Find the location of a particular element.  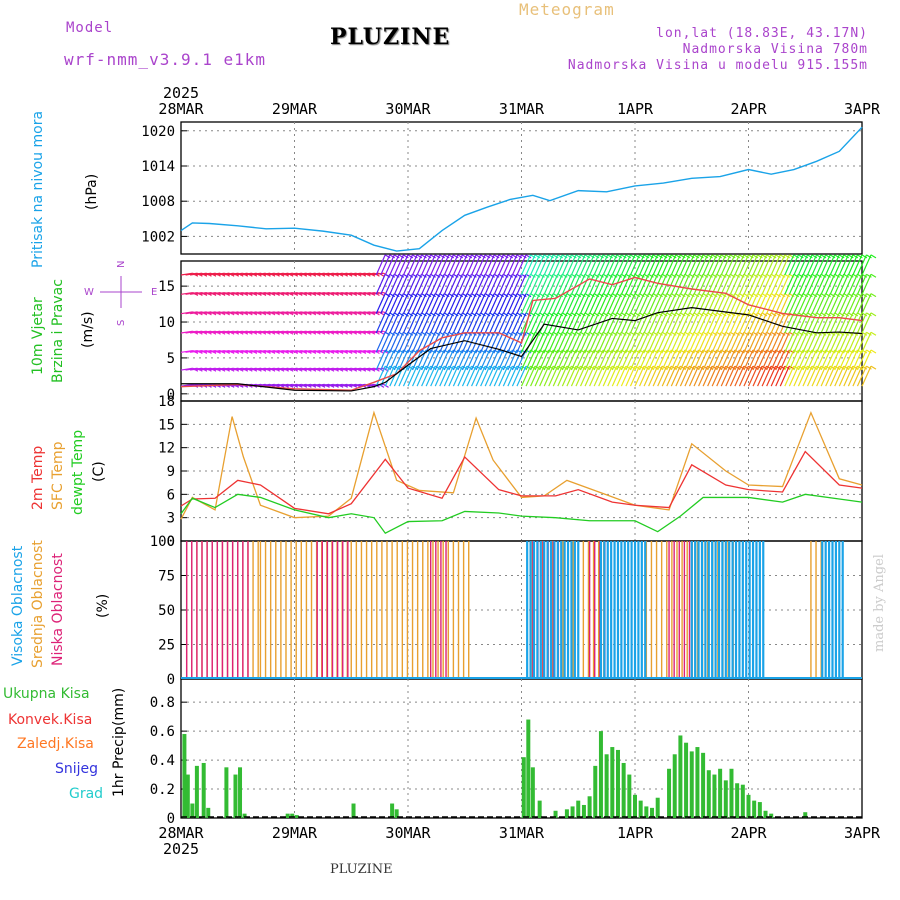

y-tick-label: 1014 is located at coordinates (158, 167).